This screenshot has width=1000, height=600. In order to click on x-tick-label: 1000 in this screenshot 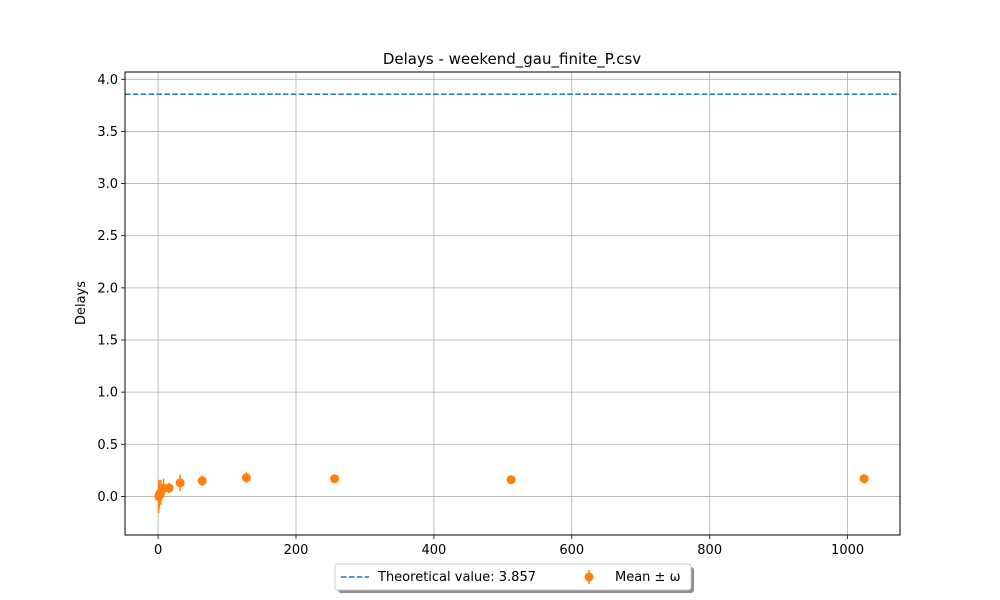, I will do `click(847, 550)`.